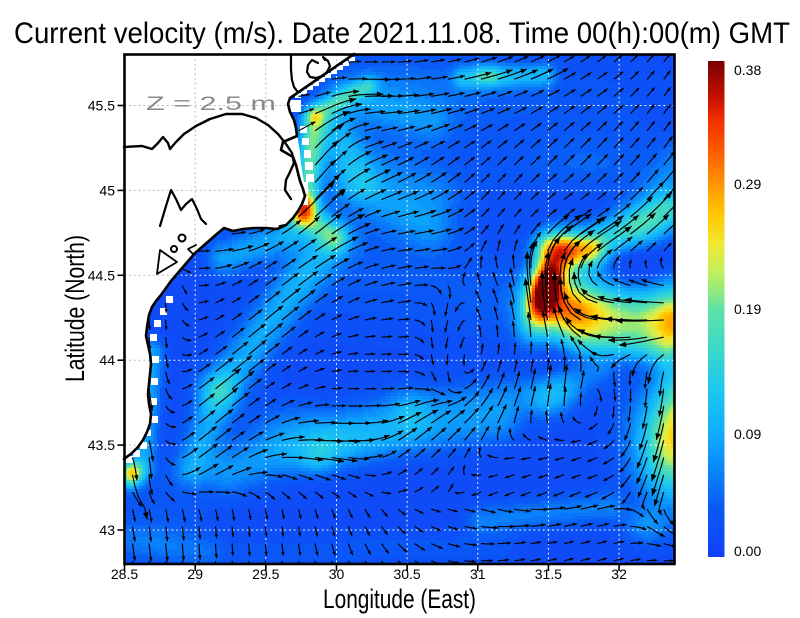  What do you see at coordinates (747, 434) in the screenshot?
I see `svg-text: 0.09` at bounding box center [747, 434].